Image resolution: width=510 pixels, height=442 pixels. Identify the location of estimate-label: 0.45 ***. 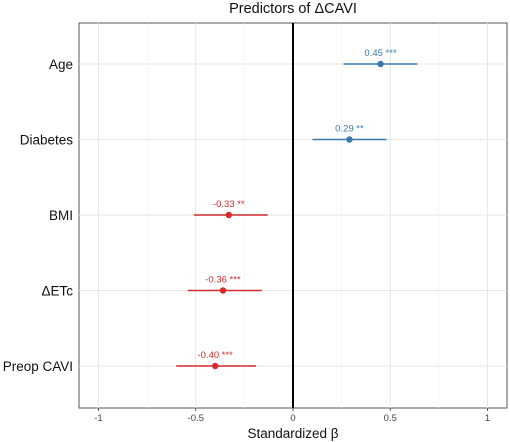
(380, 53).